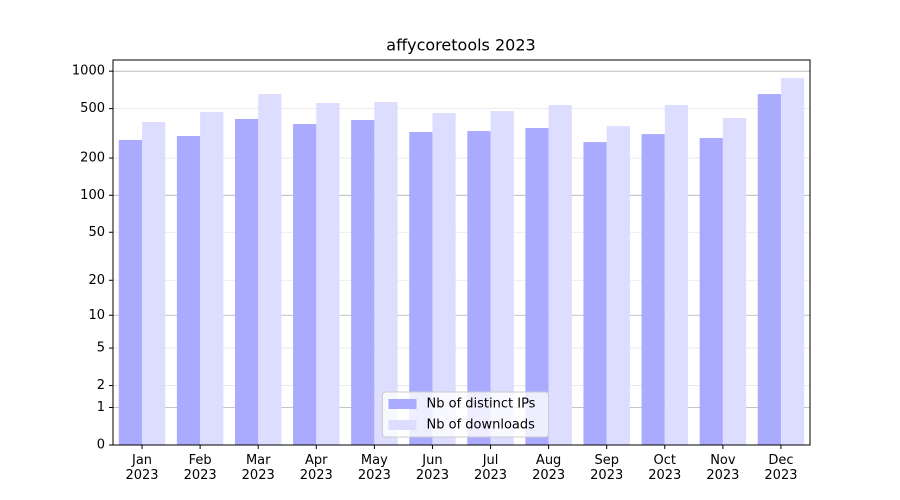 The image size is (900, 500). I want to click on x-tick-label: Nov 2023, so click(723, 468).